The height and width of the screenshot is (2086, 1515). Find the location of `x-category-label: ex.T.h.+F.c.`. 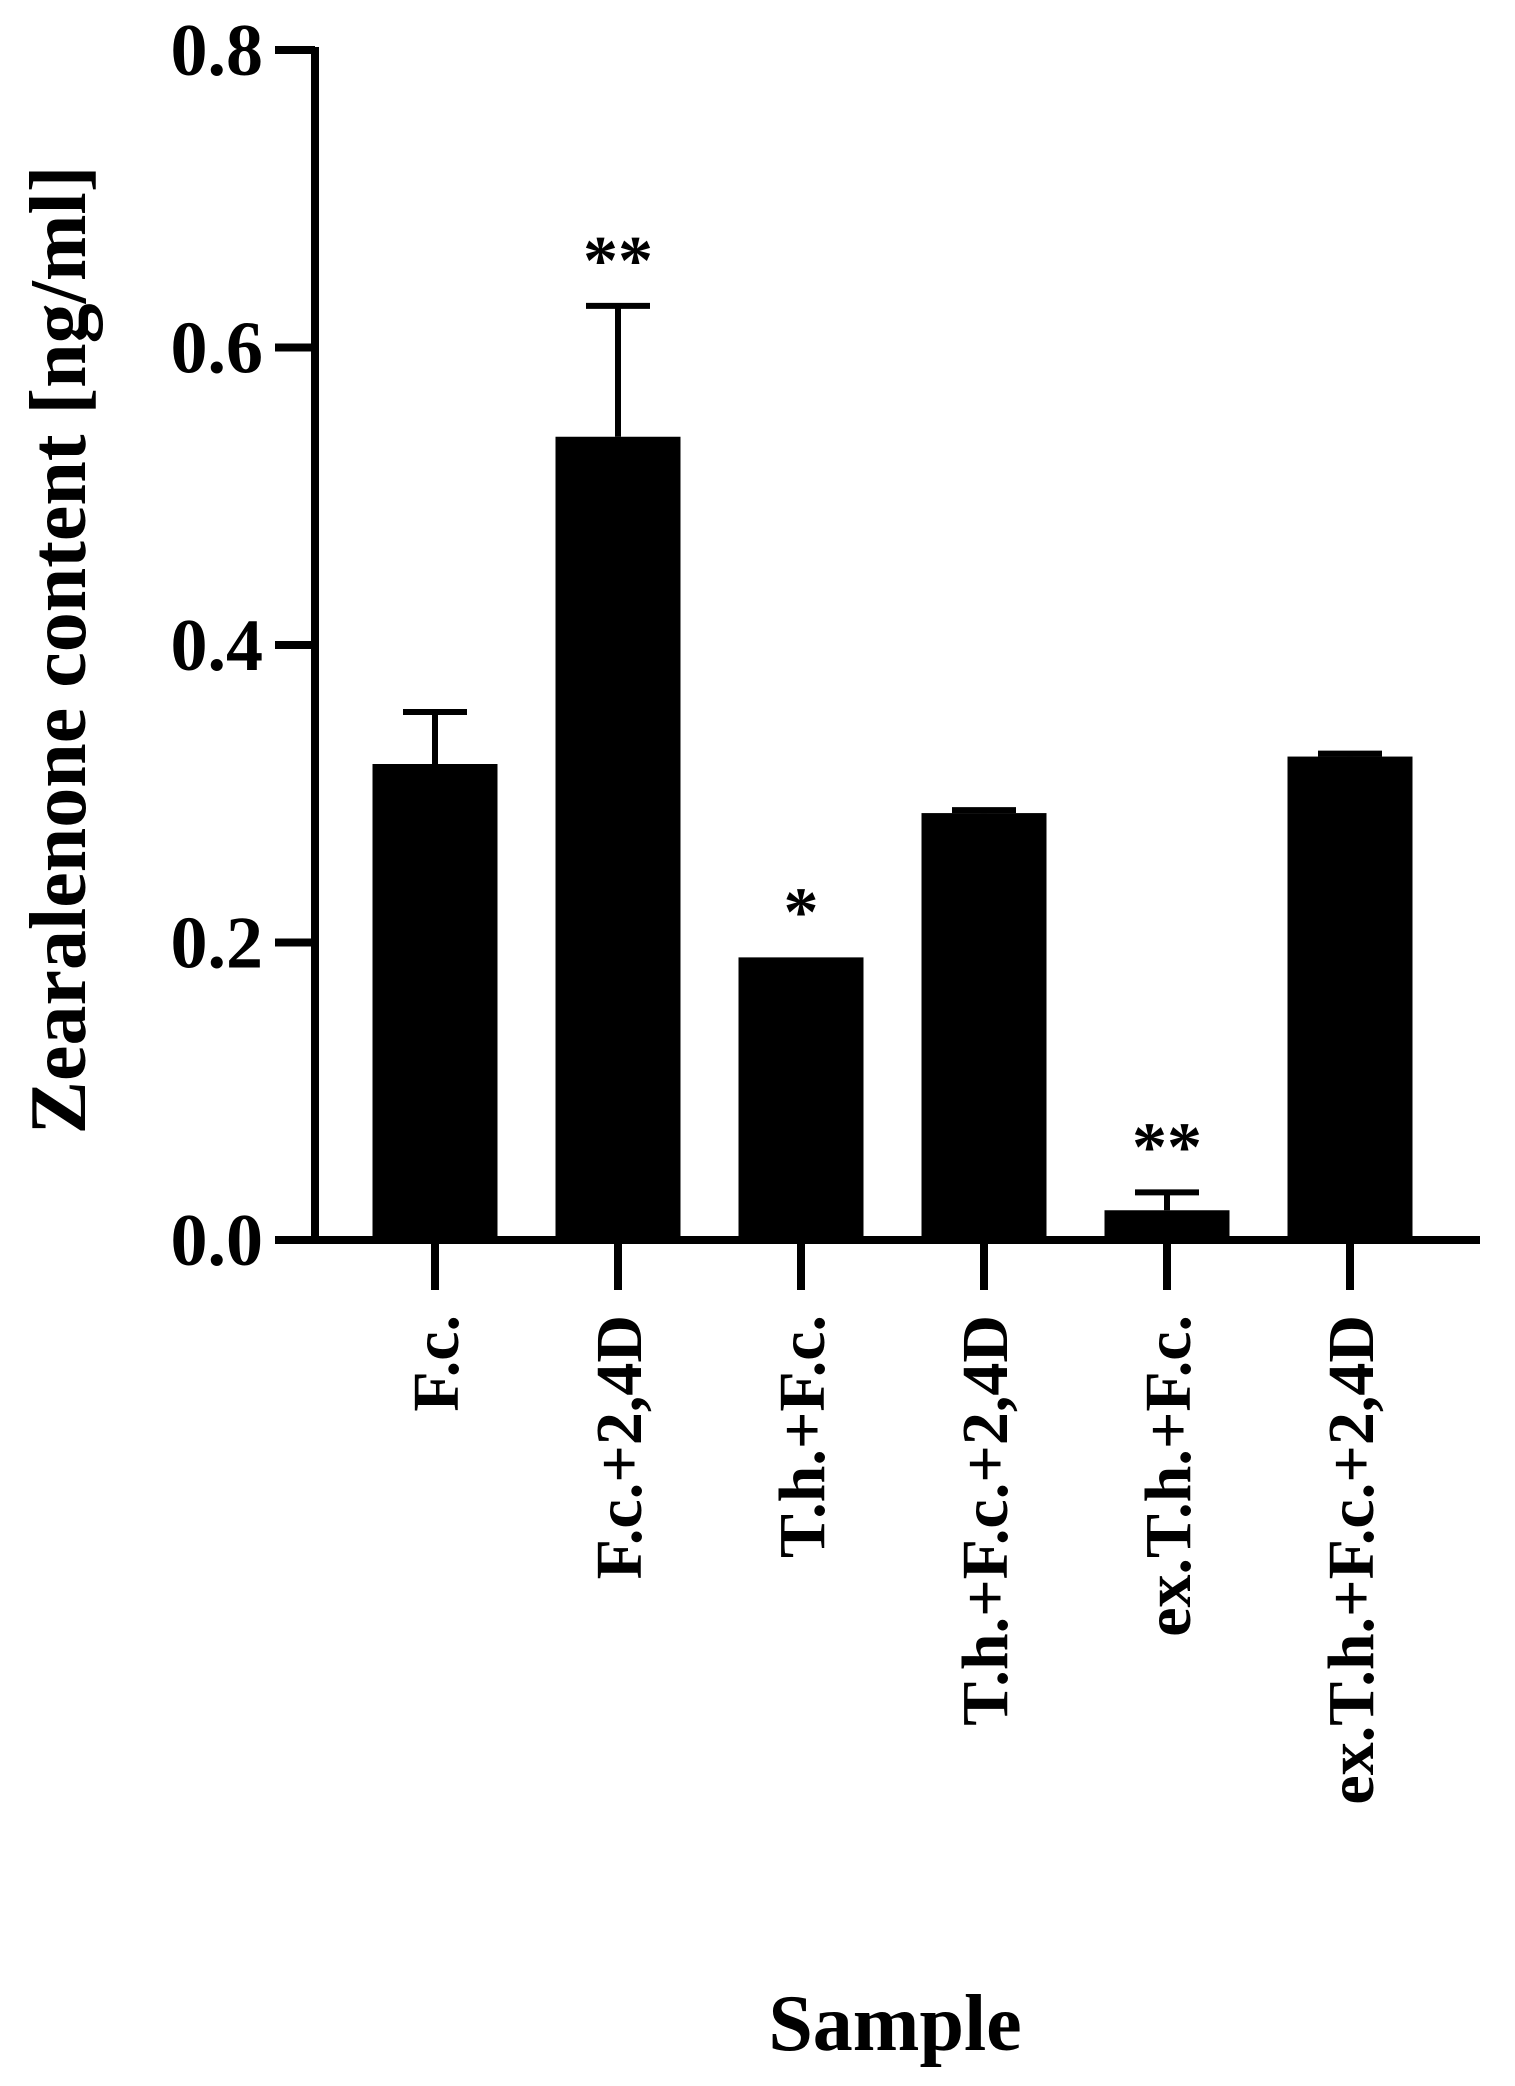

x-category-label: ex.T.h.+F.c. is located at coordinates (1168, 1476).